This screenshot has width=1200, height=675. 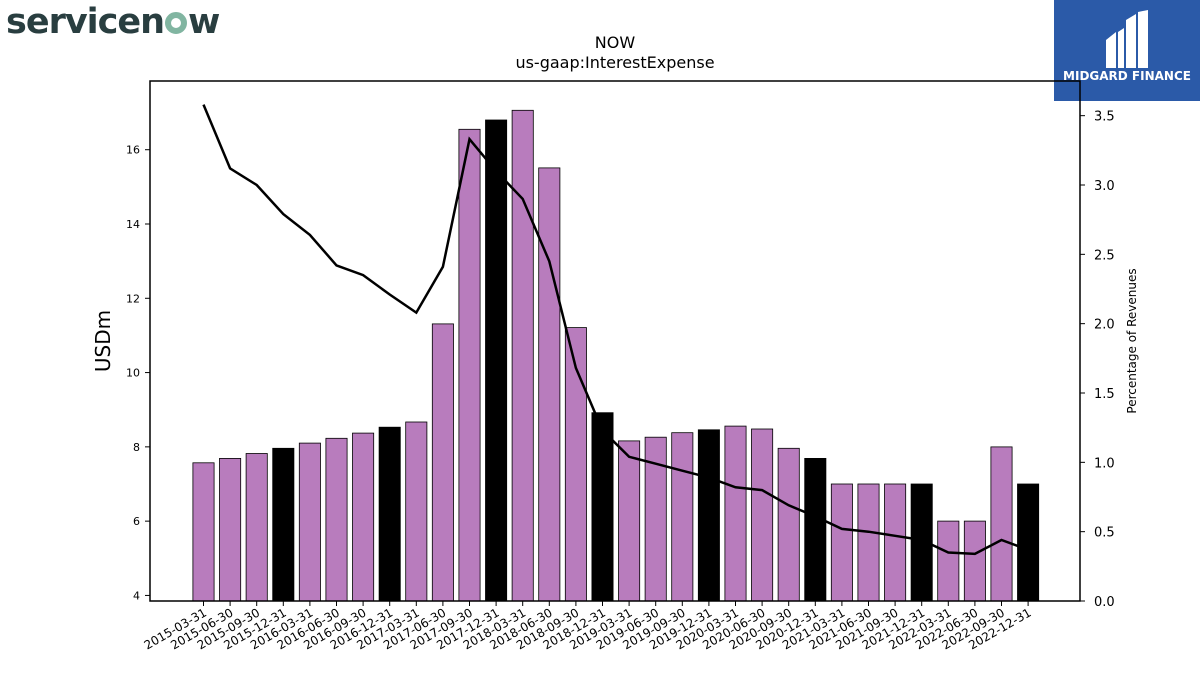 What do you see at coordinates (1104, 325) in the screenshot?
I see `y2-tick-label: 2.0` at bounding box center [1104, 325].